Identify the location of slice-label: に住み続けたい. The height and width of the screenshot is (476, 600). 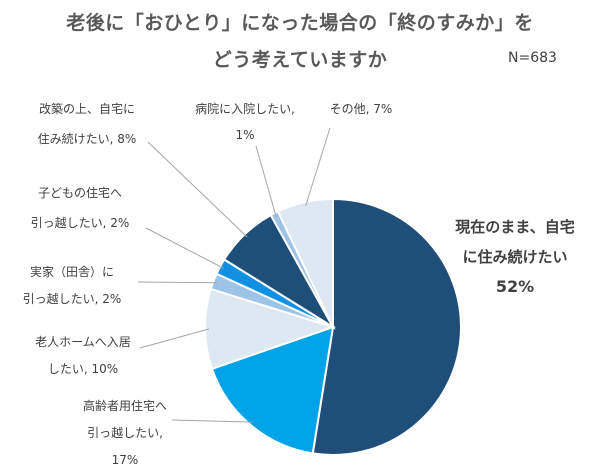
(514, 257).